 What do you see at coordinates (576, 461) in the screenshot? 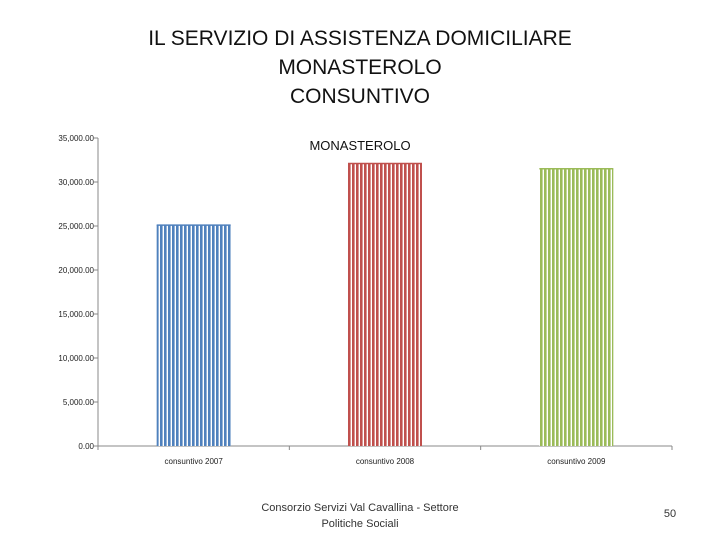
I see `x-tick-label: consuntivo 2009` at bounding box center [576, 461].